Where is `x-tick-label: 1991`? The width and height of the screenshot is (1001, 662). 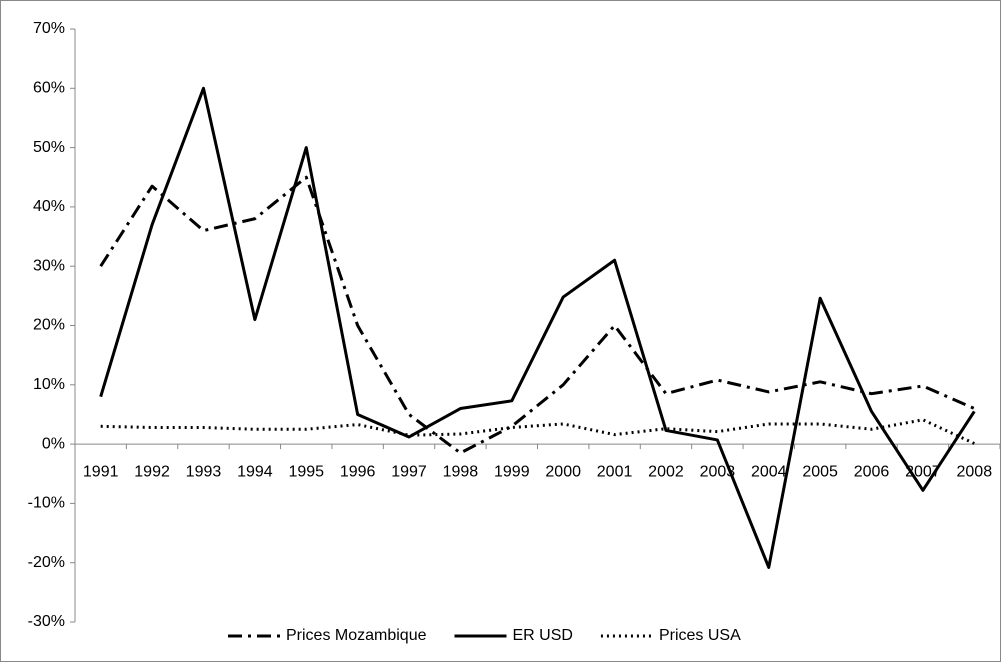 x-tick-label: 1991 is located at coordinates (101, 471).